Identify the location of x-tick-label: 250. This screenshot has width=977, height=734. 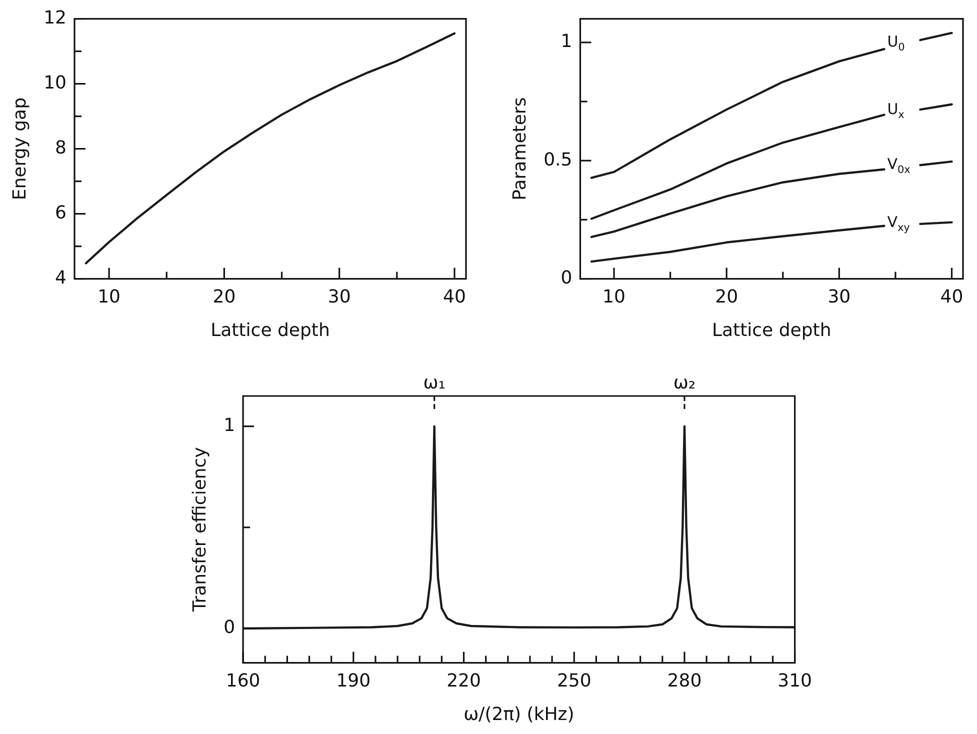
(574, 681).